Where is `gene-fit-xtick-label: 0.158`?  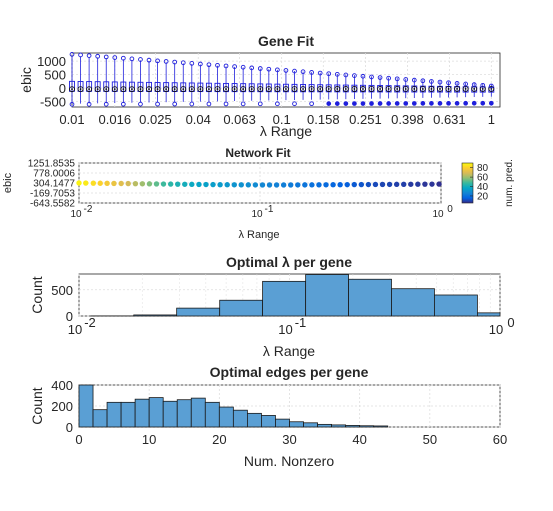
gene-fit-xtick-label: 0.158 is located at coordinates (323, 119).